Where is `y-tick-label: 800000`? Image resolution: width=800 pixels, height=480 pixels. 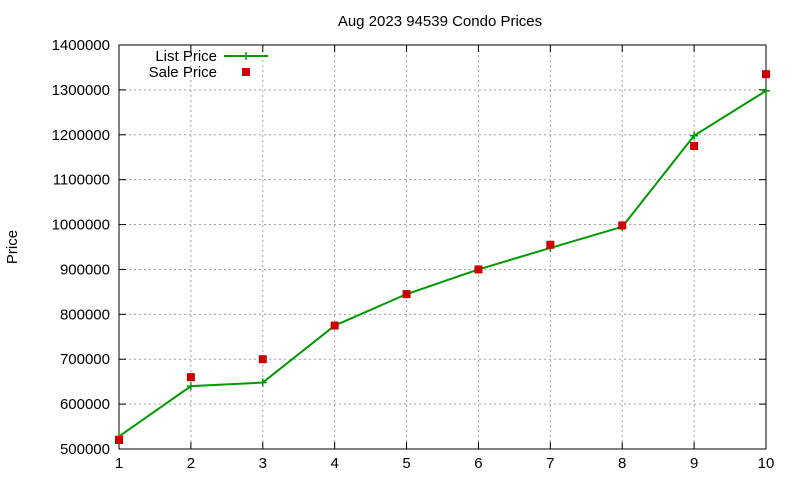 y-tick-label: 800000 is located at coordinates (85, 314).